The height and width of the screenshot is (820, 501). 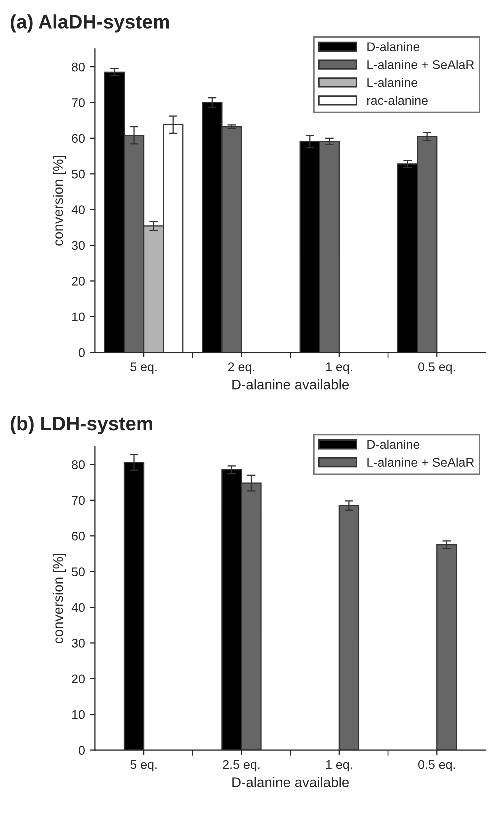 I want to click on legend-label: L-alanine, so click(x=393, y=83).